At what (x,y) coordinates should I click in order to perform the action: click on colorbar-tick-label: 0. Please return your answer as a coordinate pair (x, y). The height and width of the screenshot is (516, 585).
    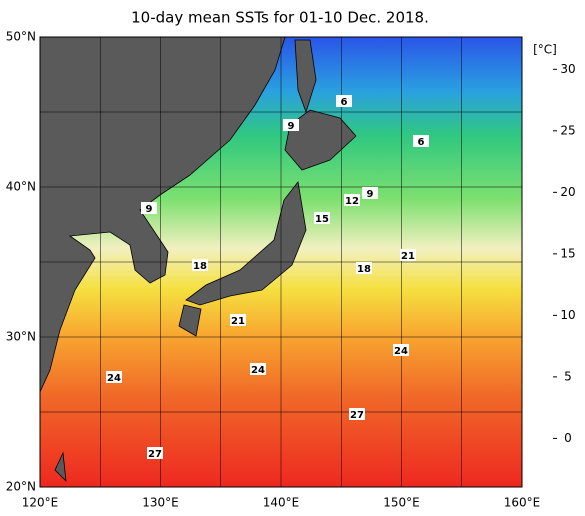
    Looking at the image, I should click on (568, 438).